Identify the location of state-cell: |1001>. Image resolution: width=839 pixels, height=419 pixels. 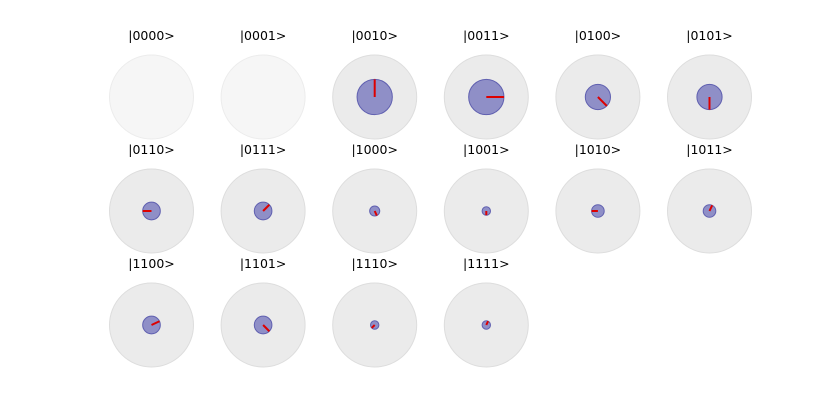
(486, 198).